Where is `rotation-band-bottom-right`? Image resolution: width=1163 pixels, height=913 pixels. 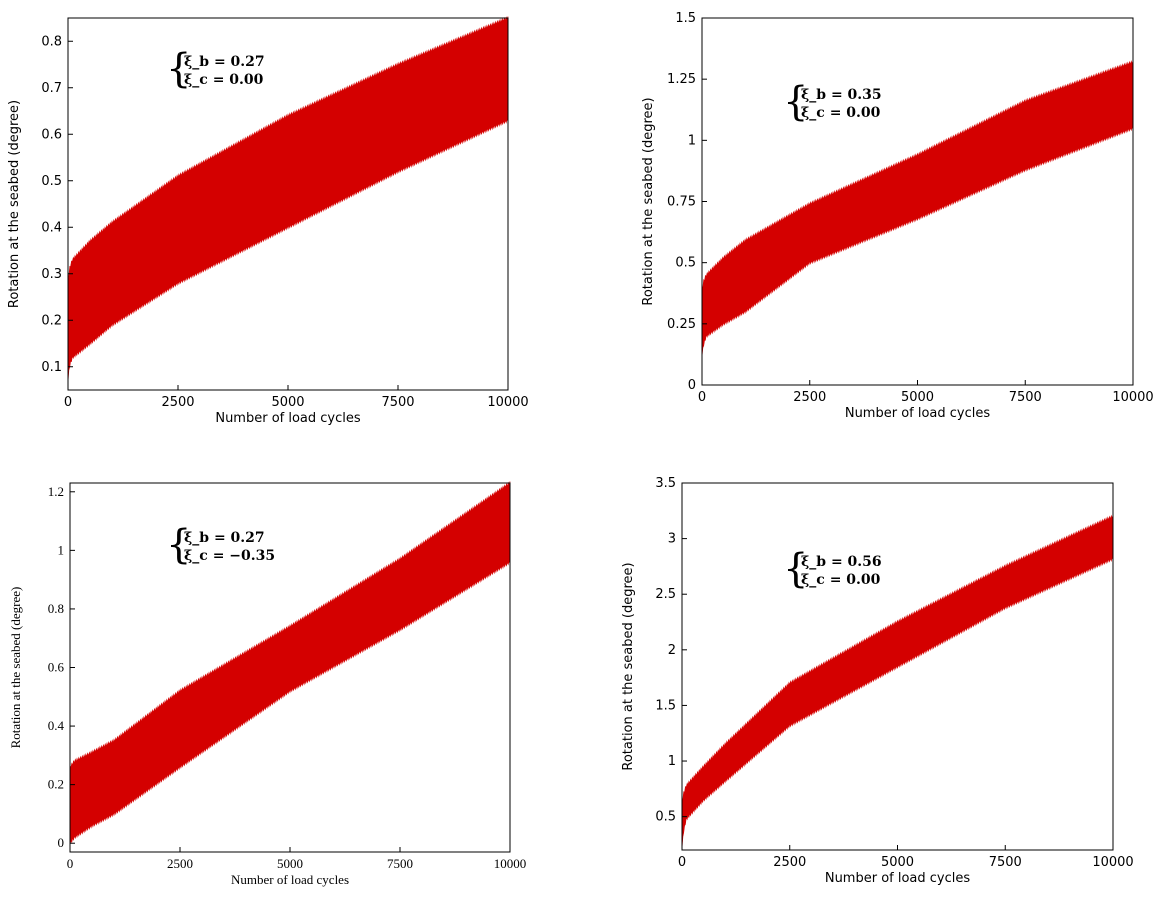 rotation-band-bottom-right is located at coordinates (897, 682).